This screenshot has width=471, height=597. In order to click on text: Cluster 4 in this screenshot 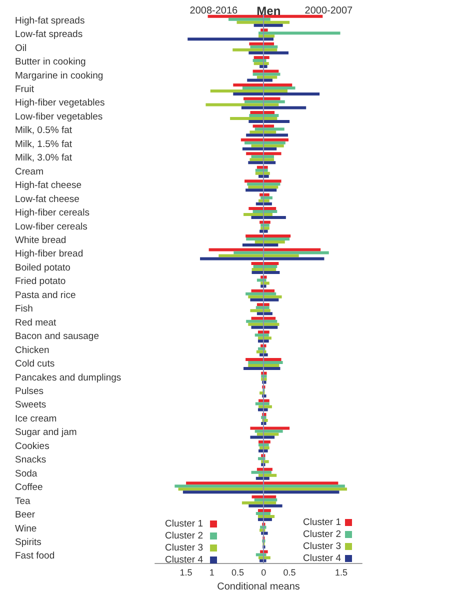, I will do `click(321, 558)`.